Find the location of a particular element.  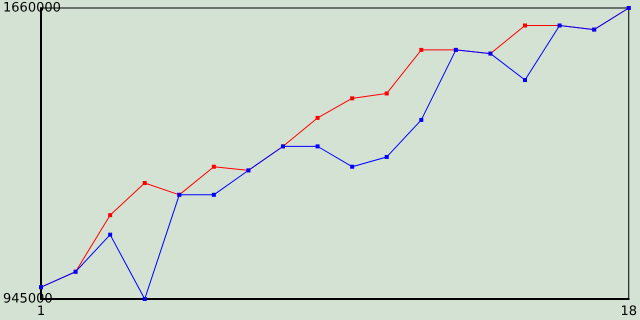

y-tick-label: 1660000 is located at coordinates (32, 8).